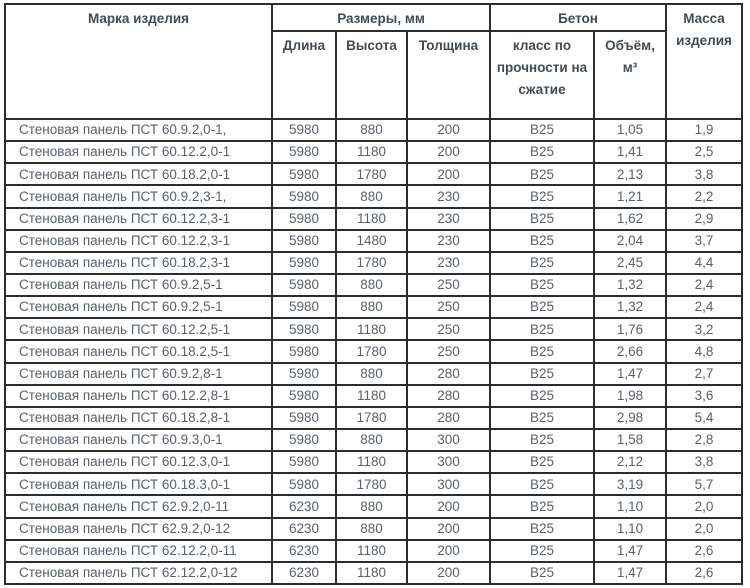  Describe the element at coordinates (704, 373) in the screenshot. I see `cell-mass: 2,7` at that location.